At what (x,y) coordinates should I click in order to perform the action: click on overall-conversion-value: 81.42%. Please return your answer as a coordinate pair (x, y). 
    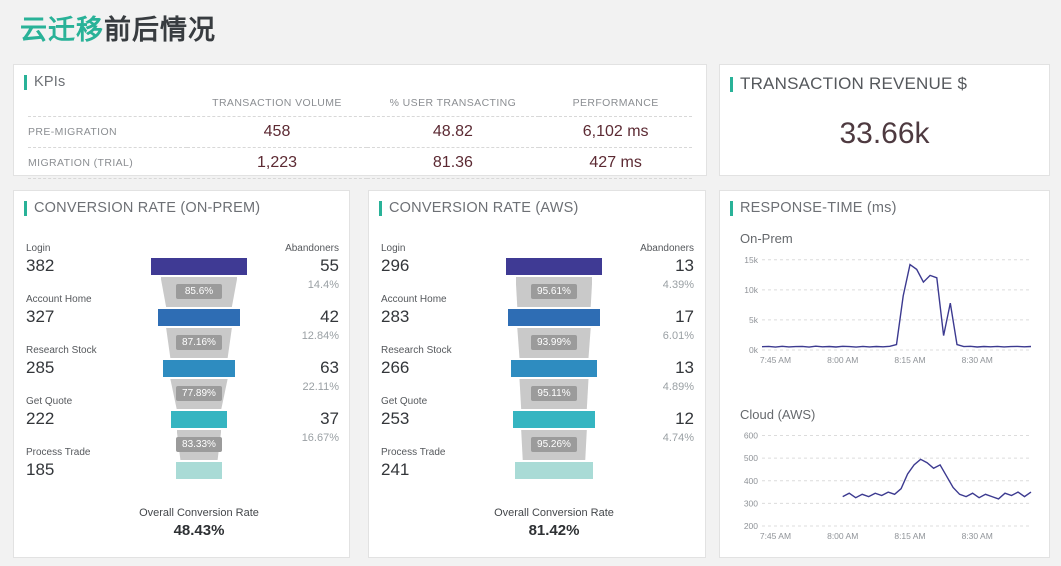
    Looking at the image, I should click on (554, 530).